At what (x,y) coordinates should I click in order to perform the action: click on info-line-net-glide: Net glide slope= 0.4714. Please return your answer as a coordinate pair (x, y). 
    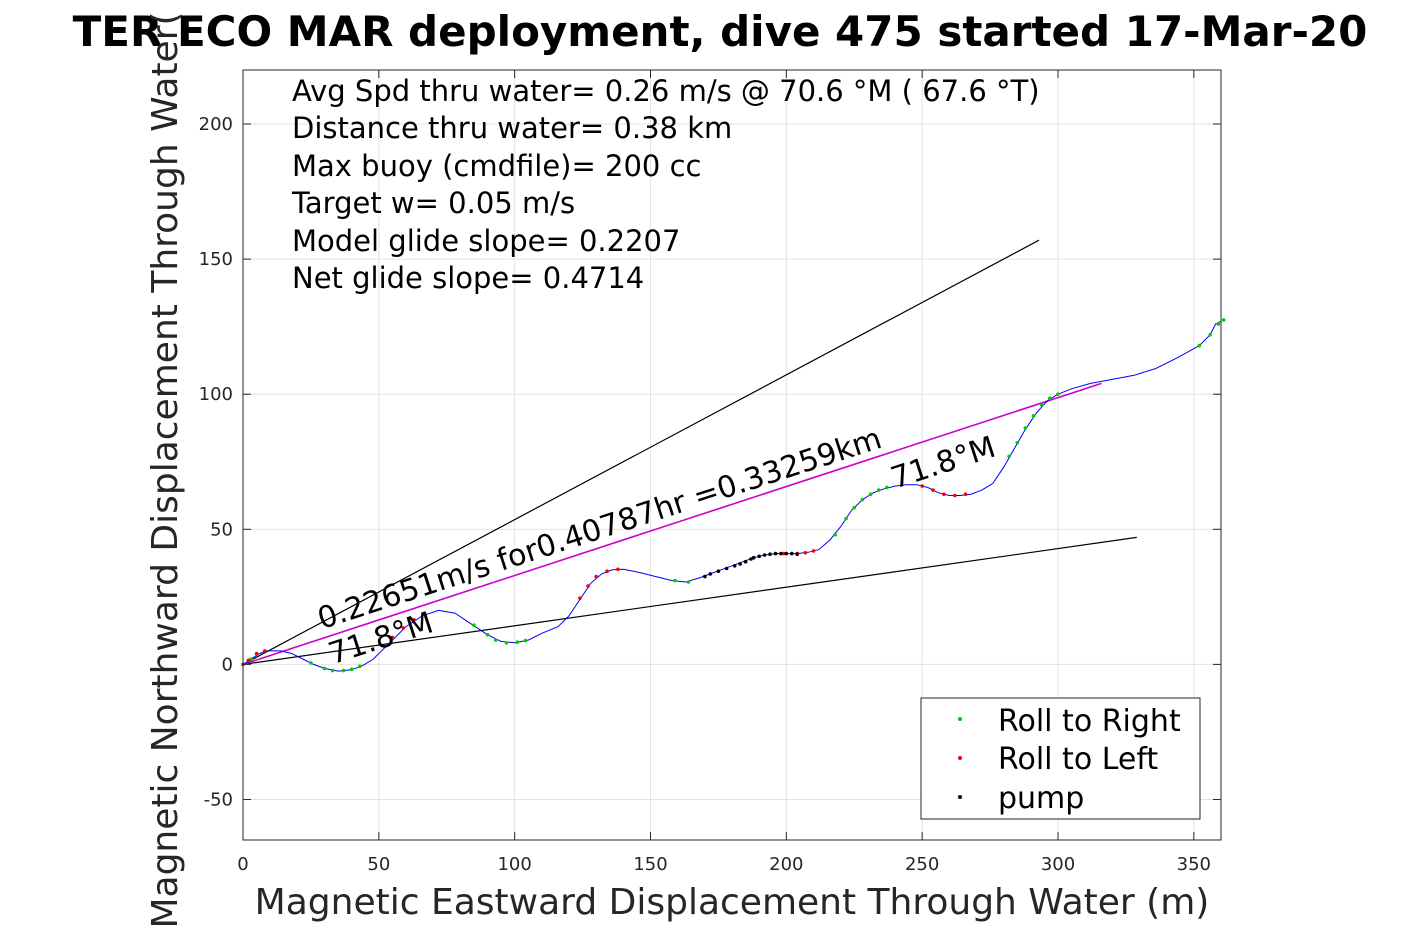
    Looking at the image, I should click on (468, 278).